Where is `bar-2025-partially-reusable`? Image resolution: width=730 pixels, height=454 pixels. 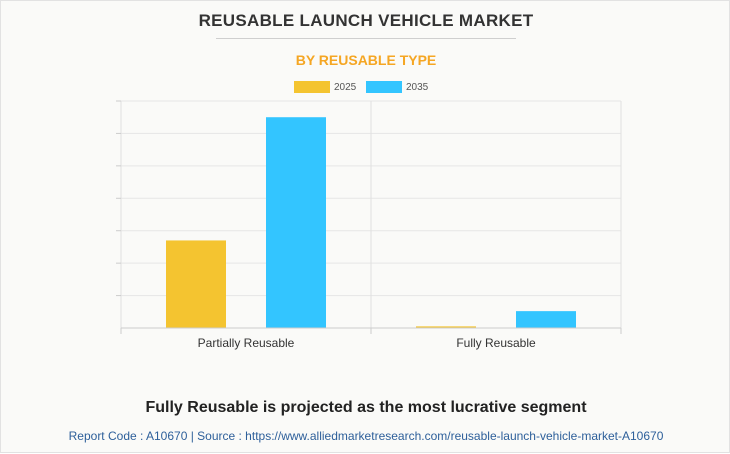
bar-2025-partially-reusable is located at coordinates (196, 284).